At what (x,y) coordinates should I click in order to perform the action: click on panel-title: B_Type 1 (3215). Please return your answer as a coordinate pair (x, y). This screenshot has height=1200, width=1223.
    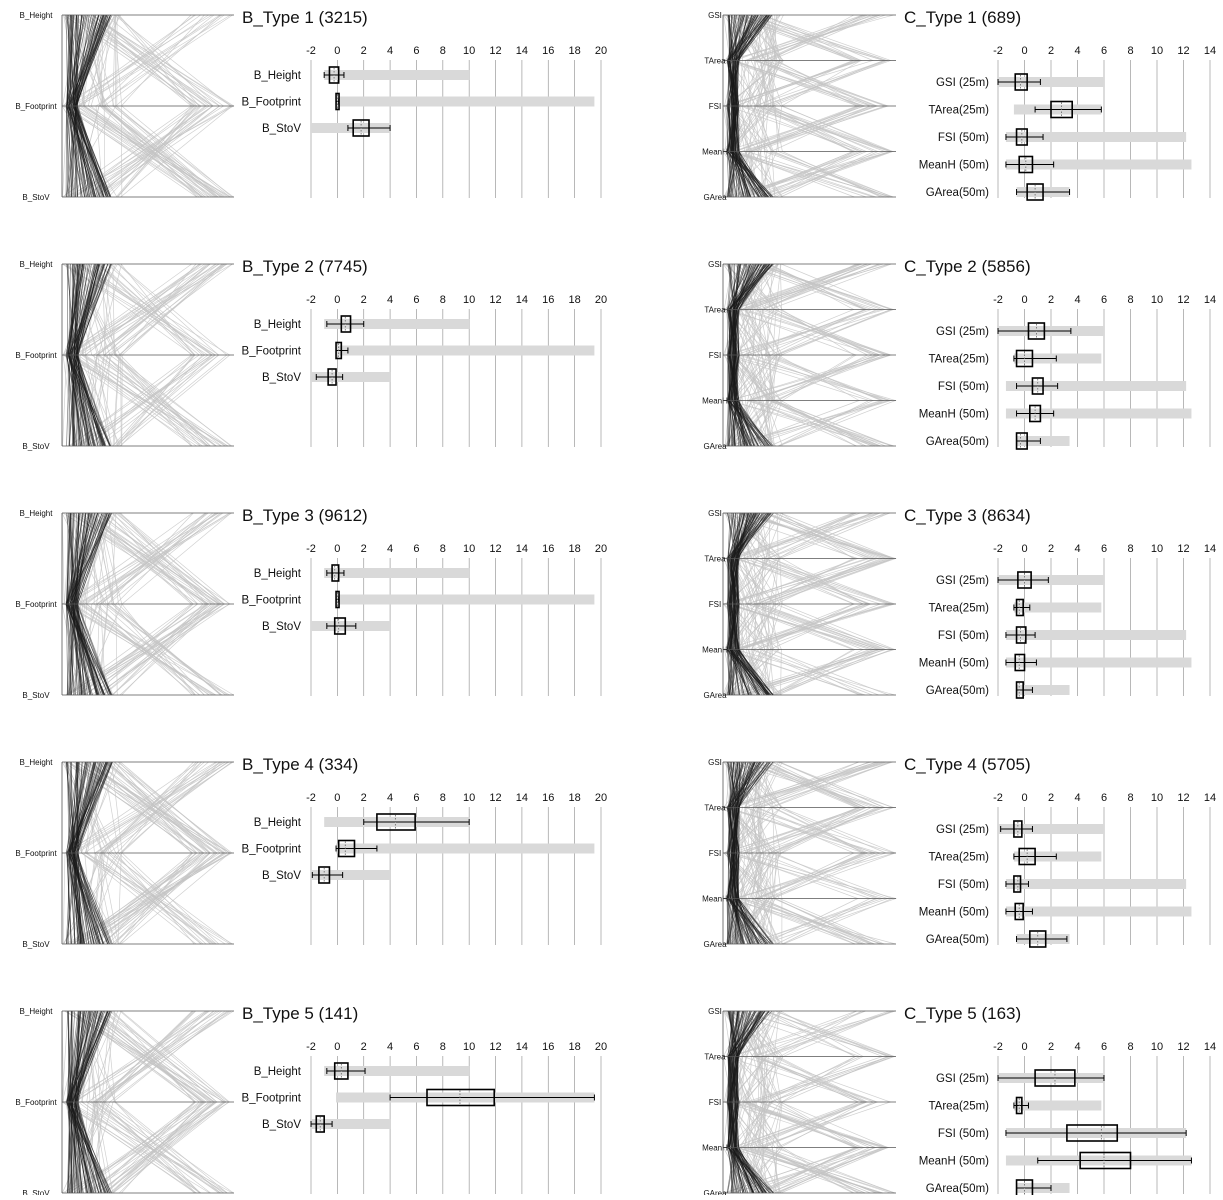
    Looking at the image, I should click on (305, 17).